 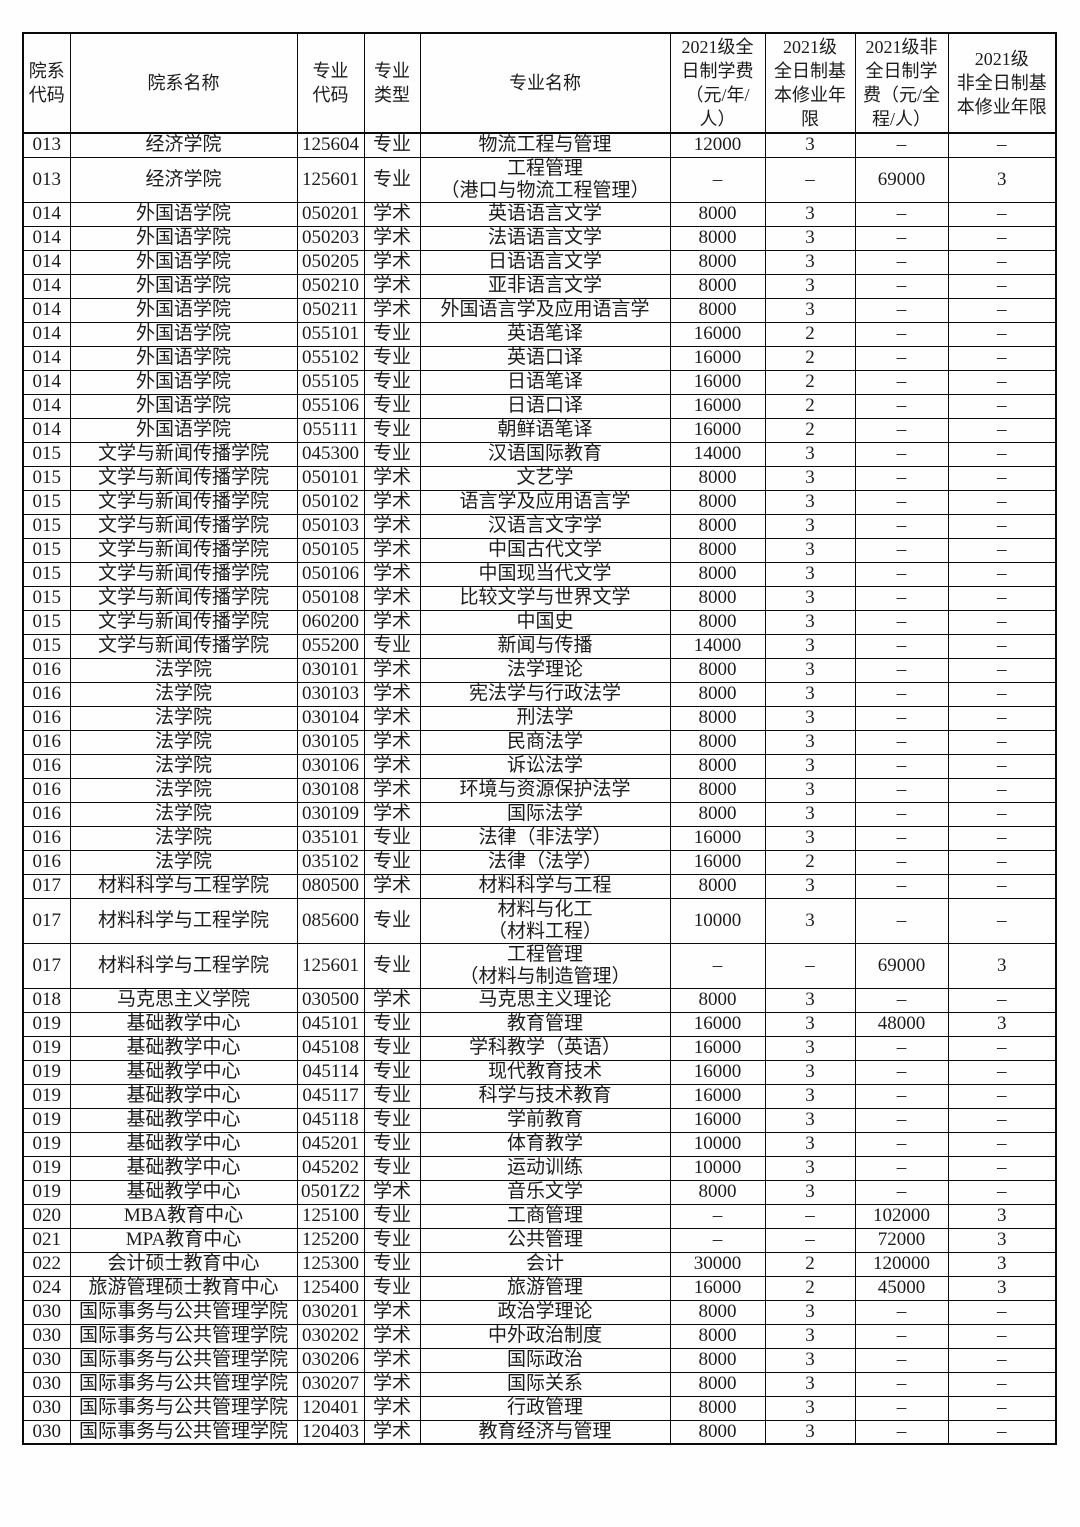 I want to click on table-cell: 085600, so click(x=330, y=920).